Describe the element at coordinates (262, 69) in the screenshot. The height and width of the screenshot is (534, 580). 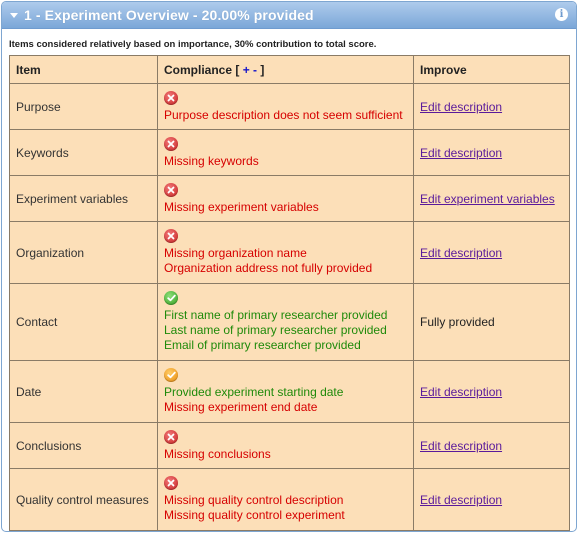
I see `compliance-bracket-close: ]` at that location.